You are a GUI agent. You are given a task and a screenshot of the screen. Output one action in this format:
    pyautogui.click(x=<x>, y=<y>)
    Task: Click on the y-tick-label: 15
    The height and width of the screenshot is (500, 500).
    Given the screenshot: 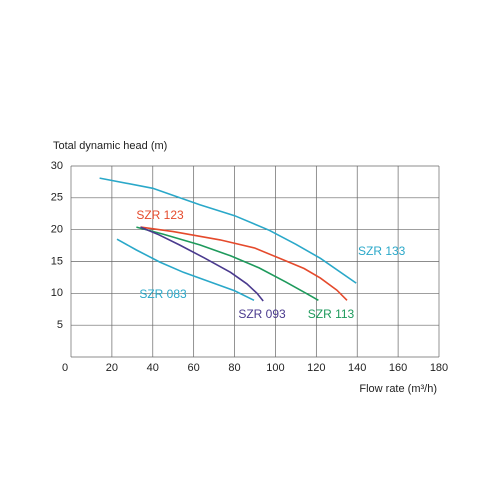 What is the action you would take?
    pyautogui.click(x=57, y=261)
    